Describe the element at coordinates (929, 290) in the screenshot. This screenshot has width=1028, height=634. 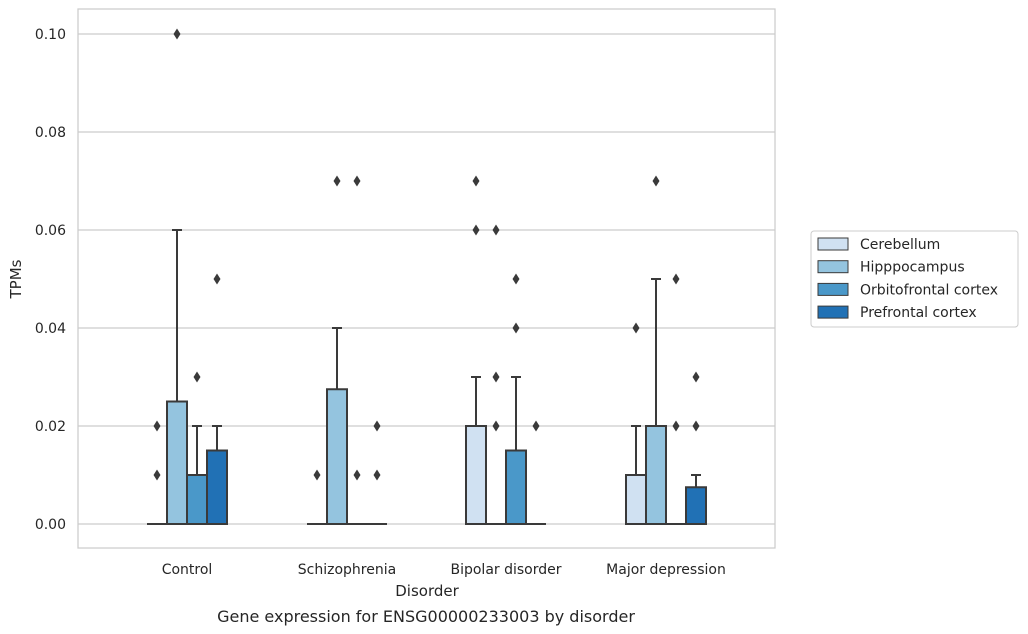
I see `legend-label: Orbitofrontal cortex` at that location.